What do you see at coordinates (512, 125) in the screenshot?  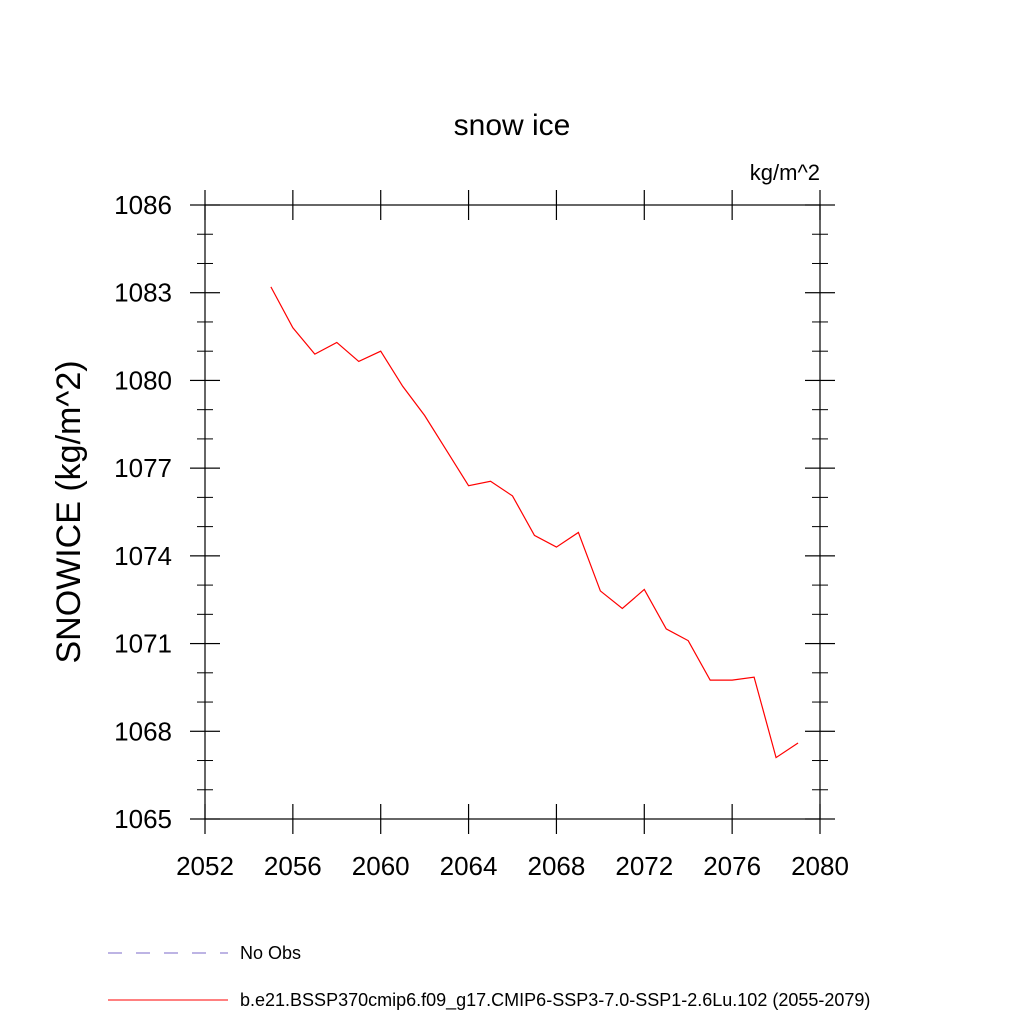 I see `chart-title: snow ice` at bounding box center [512, 125].